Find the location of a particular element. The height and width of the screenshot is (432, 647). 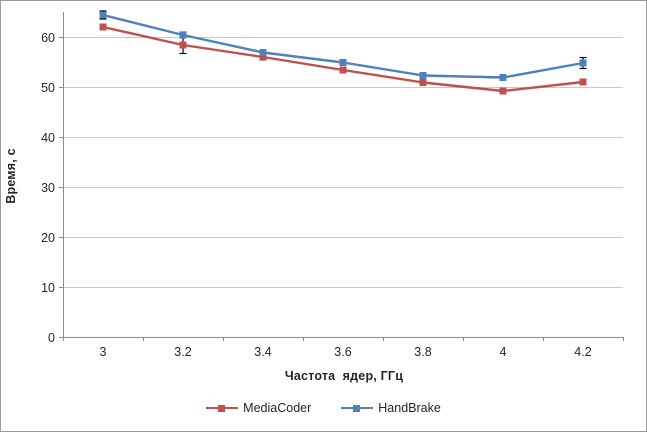

legend-label: MediaCoder is located at coordinates (277, 408).